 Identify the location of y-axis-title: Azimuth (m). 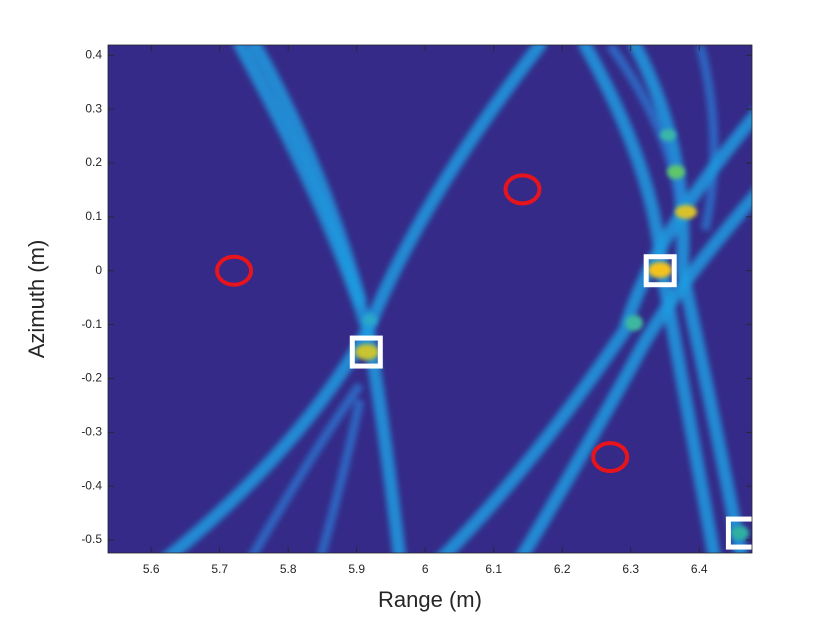
(36, 299).